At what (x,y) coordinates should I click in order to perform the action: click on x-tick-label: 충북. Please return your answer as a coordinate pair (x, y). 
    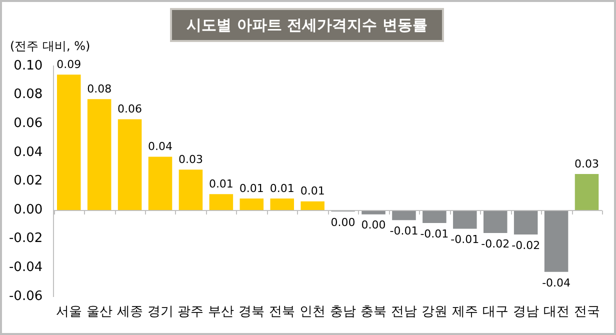
    Looking at the image, I should click on (373, 312).